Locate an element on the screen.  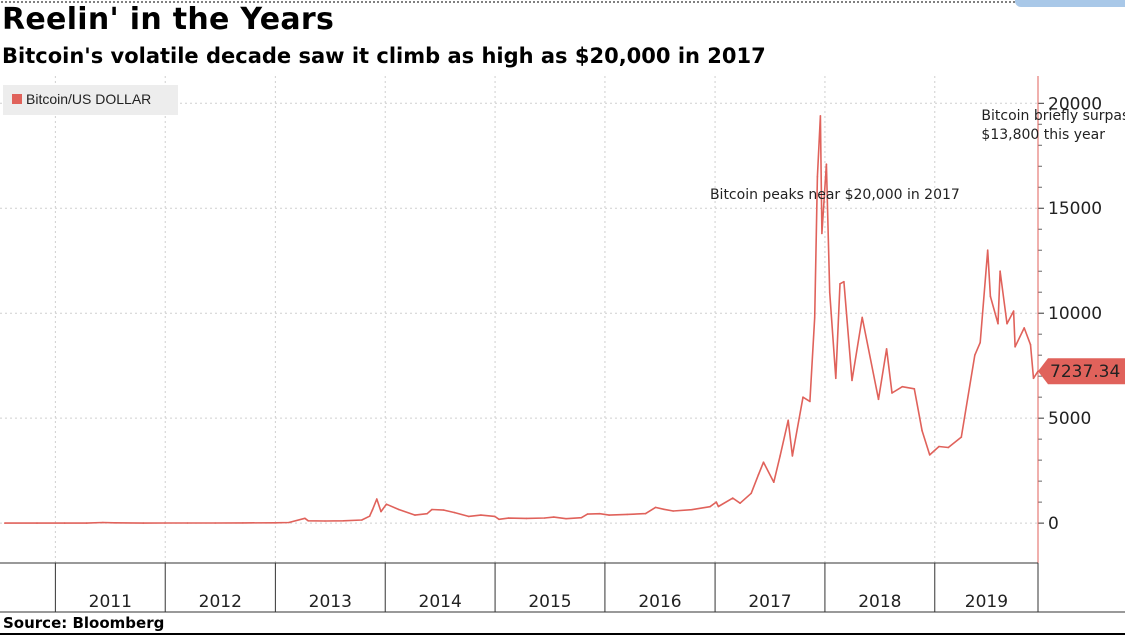
x-tick-label: 2019 is located at coordinates (986, 602).